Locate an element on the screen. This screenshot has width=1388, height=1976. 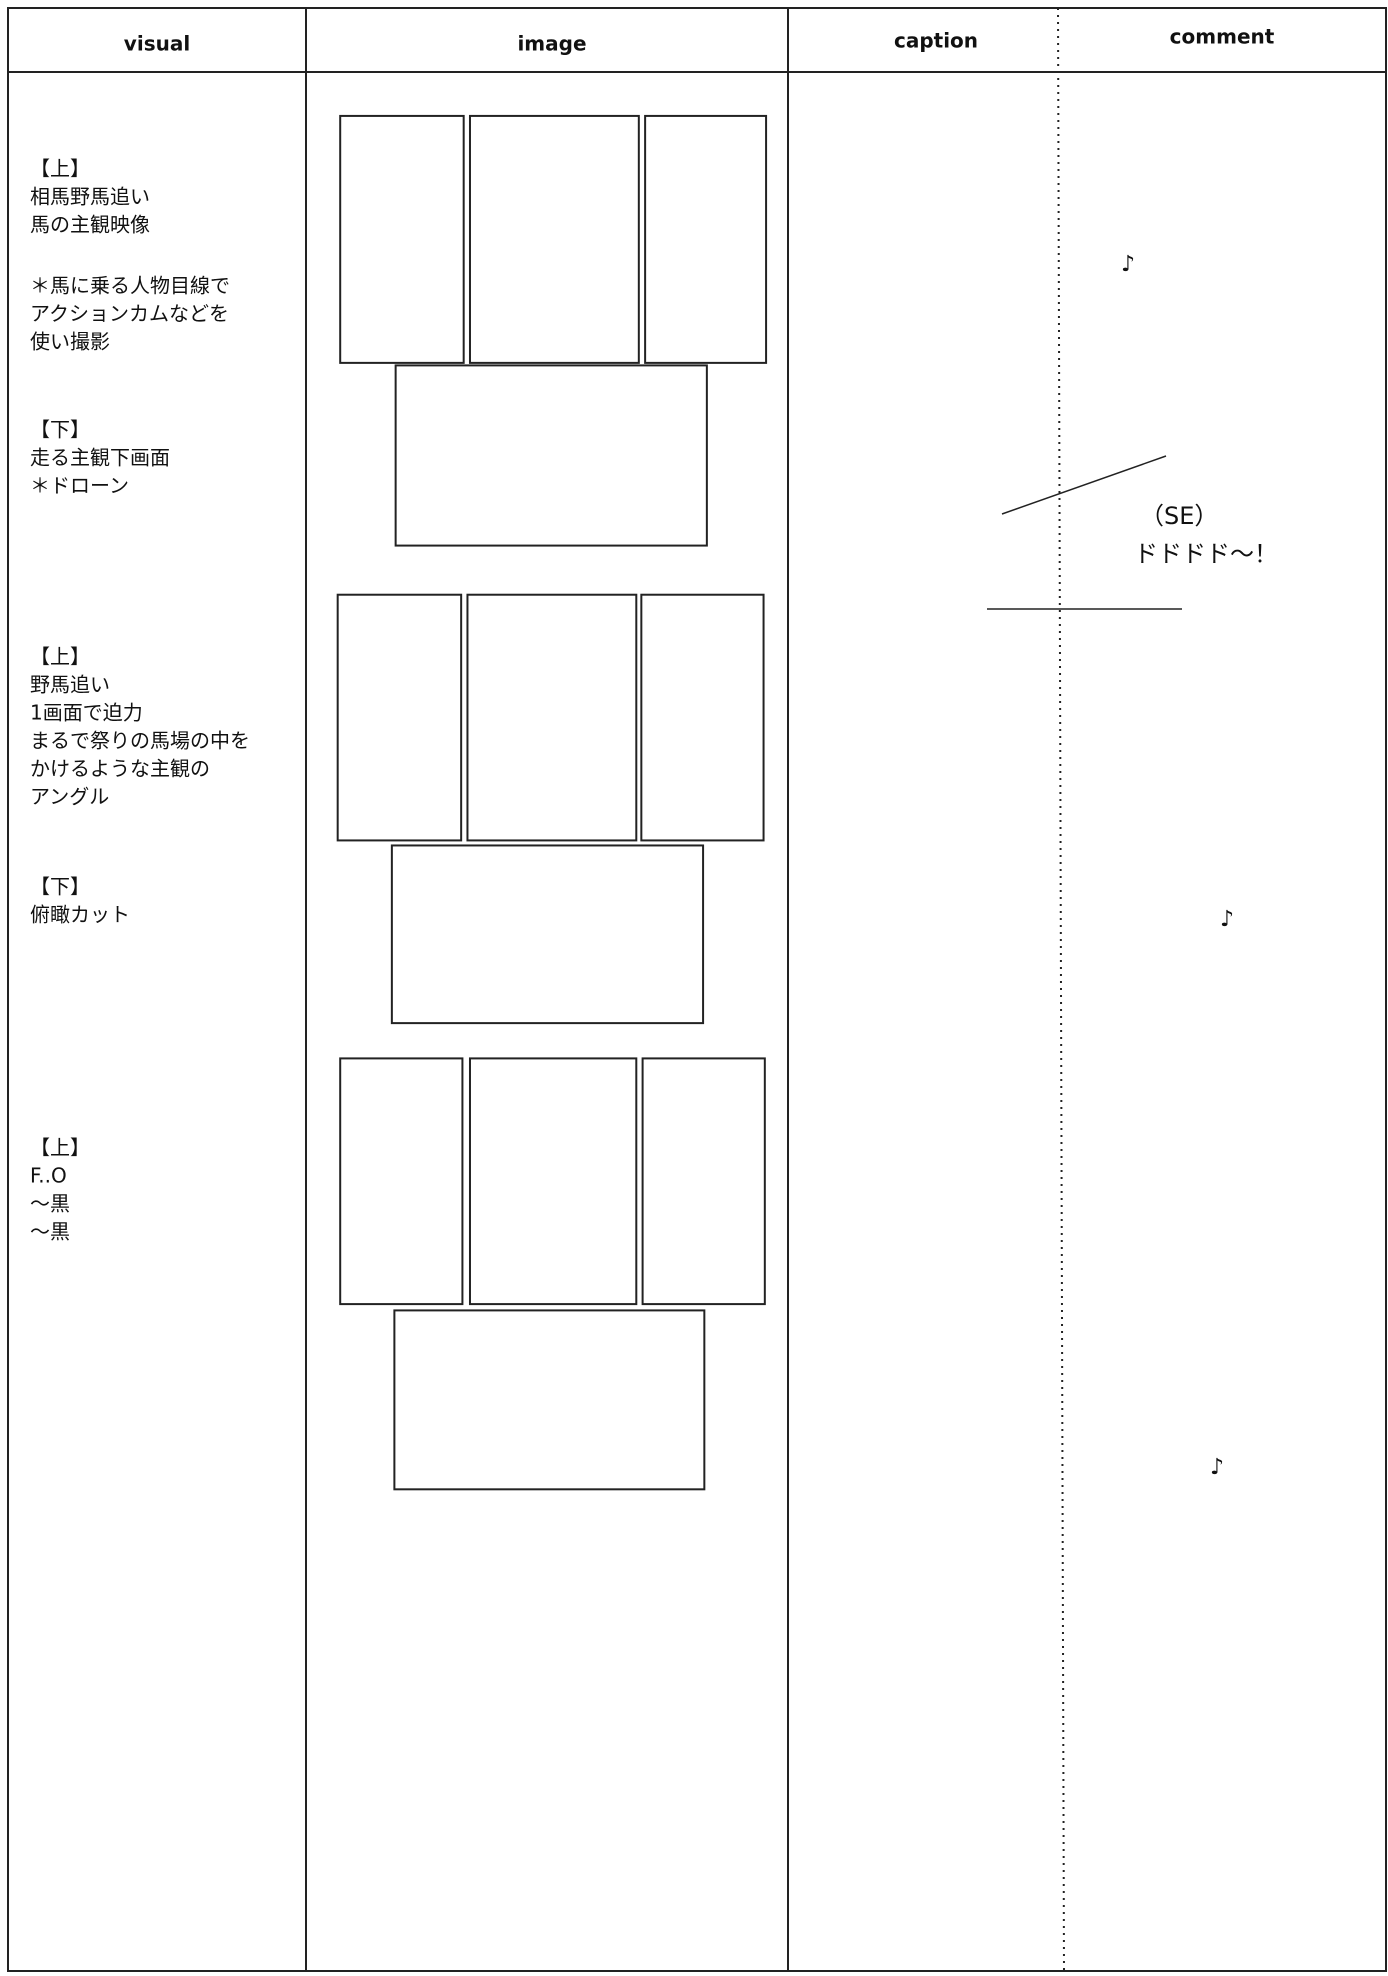
visual-note: 相馬野馬追い is located at coordinates (90, 197).